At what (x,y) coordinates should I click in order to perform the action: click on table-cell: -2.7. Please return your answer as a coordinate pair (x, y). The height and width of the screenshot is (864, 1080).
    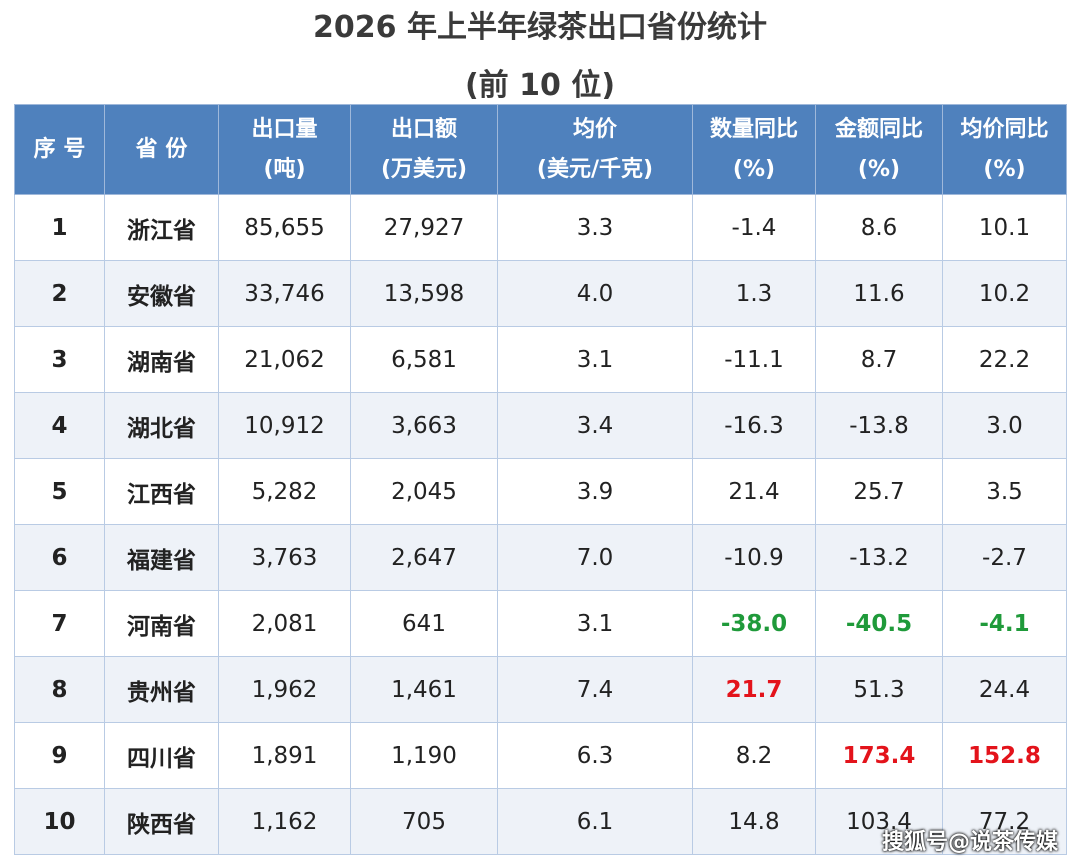
    Looking at the image, I should click on (1004, 557).